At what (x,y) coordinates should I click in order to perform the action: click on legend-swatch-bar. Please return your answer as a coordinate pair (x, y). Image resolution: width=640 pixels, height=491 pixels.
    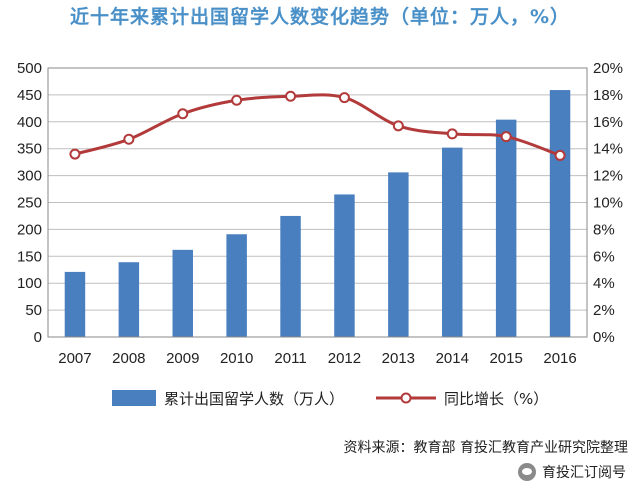
    Looking at the image, I should click on (134, 398).